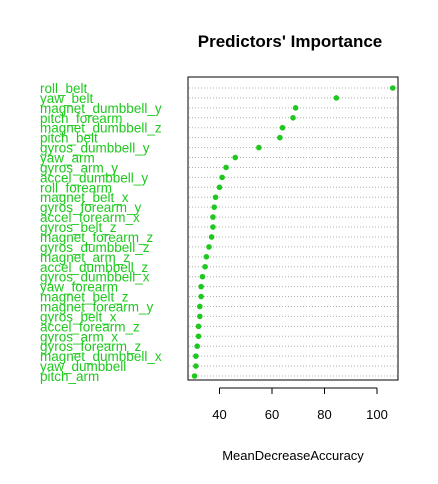  What do you see at coordinates (84, 197) in the screenshot?
I see `predictor-label: magnet_belt_x` at bounding box center [84, 197].